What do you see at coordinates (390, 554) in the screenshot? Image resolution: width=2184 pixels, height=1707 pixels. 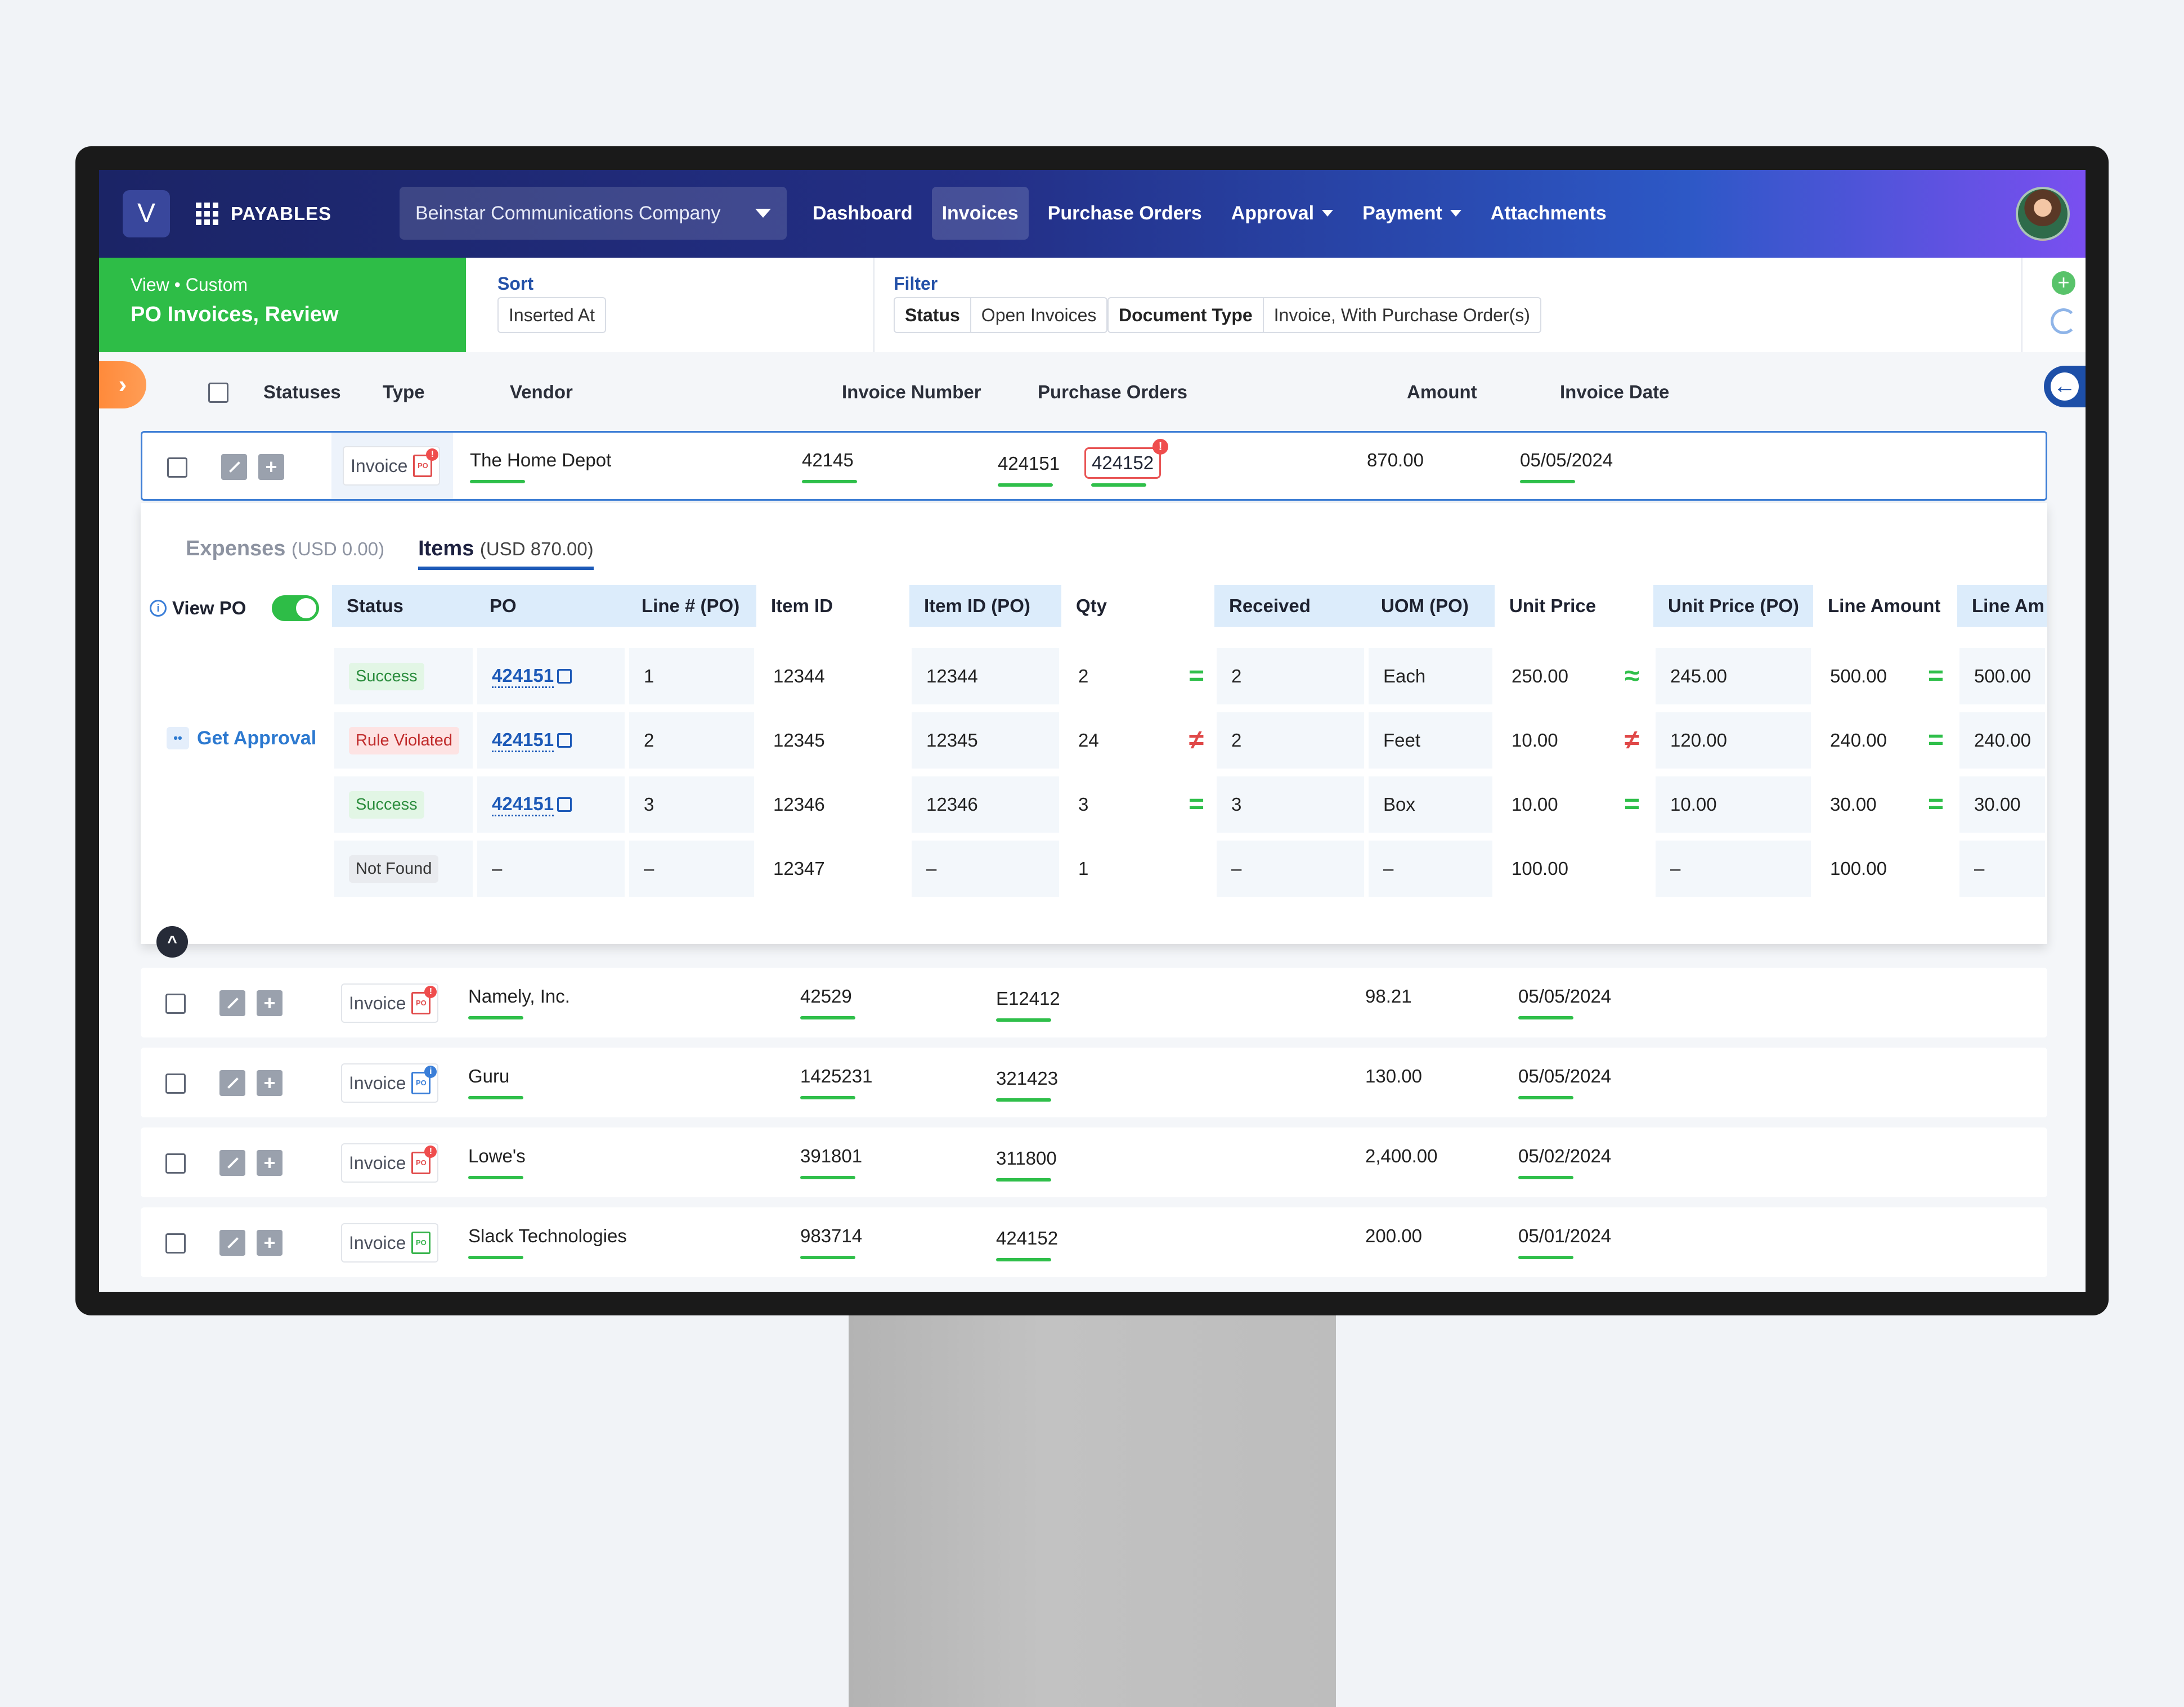 I see `detail-tabs: Expenses (USD 0.00) Items (USD 870.00)` at bounding box center [390, 554].